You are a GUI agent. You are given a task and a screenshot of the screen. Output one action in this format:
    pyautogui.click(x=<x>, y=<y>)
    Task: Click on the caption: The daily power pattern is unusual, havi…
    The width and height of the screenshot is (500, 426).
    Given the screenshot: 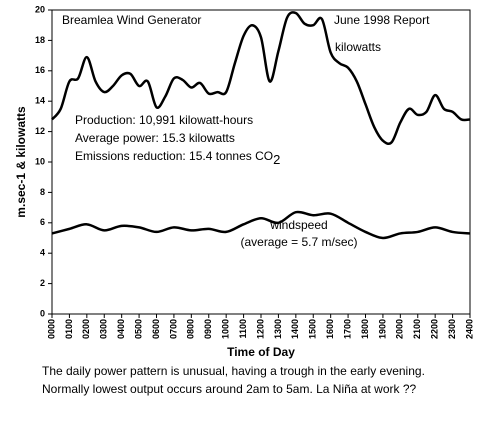 What is the action you would take?
    pyautogui.click(x=233, y=371)
    